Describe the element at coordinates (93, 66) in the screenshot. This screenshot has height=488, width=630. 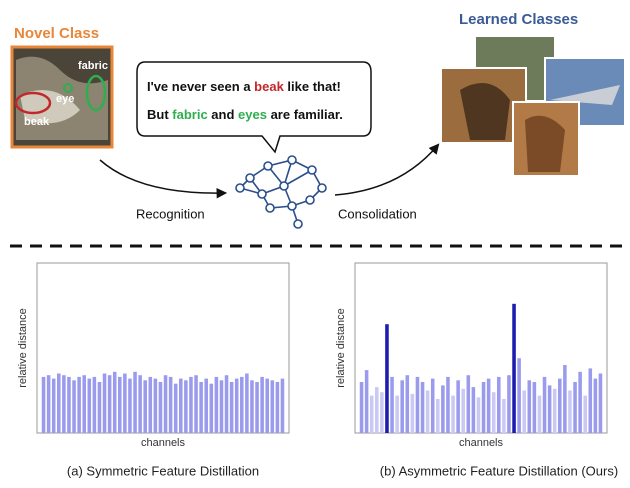
I see `part-label: fabric` at that location.